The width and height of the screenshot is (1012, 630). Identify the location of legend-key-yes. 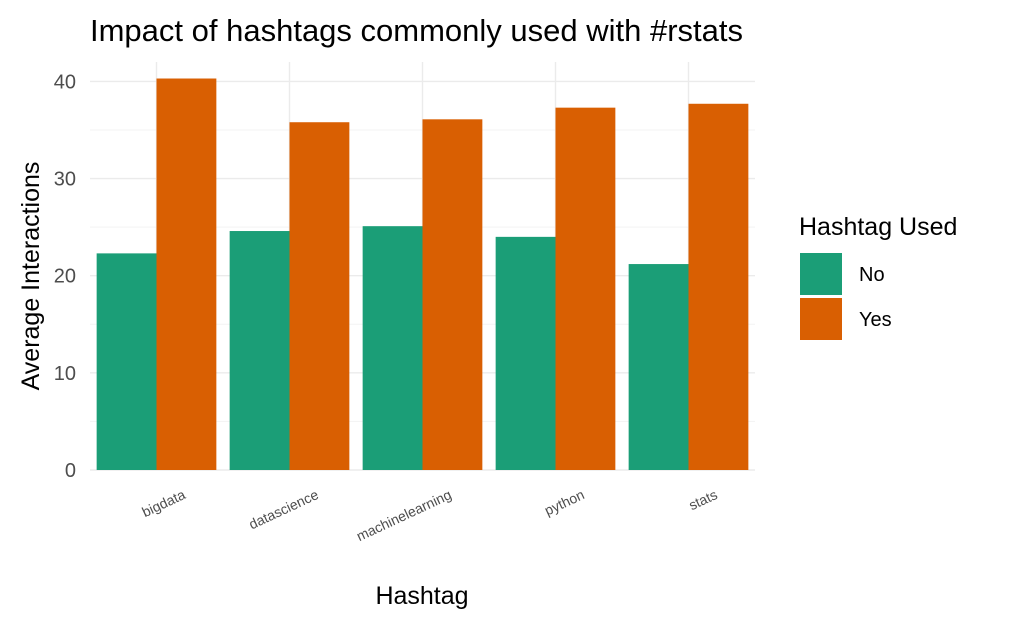
(821, 319).